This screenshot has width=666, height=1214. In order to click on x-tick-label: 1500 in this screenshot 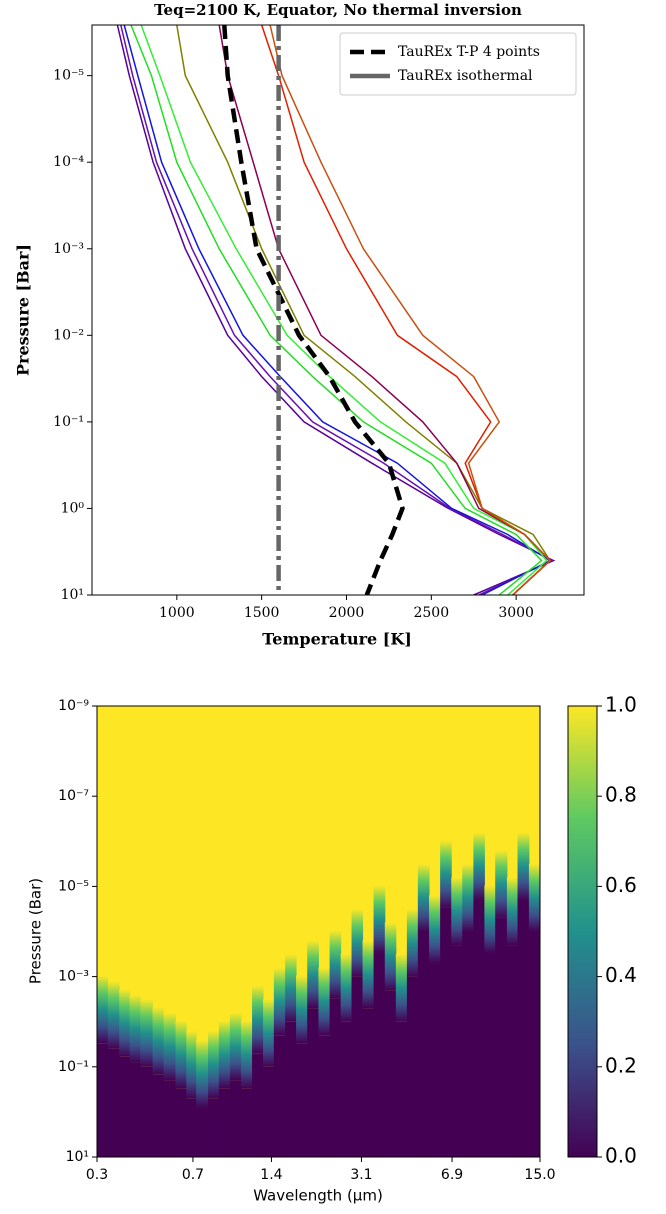, I will do `click(262, 613)`.